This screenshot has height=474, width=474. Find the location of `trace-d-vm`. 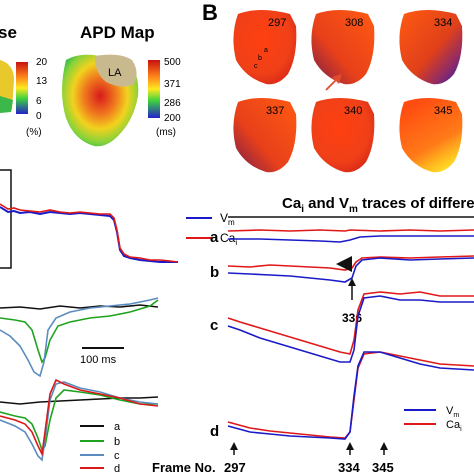

trace-d-vm is located at coordinates (350, 395).